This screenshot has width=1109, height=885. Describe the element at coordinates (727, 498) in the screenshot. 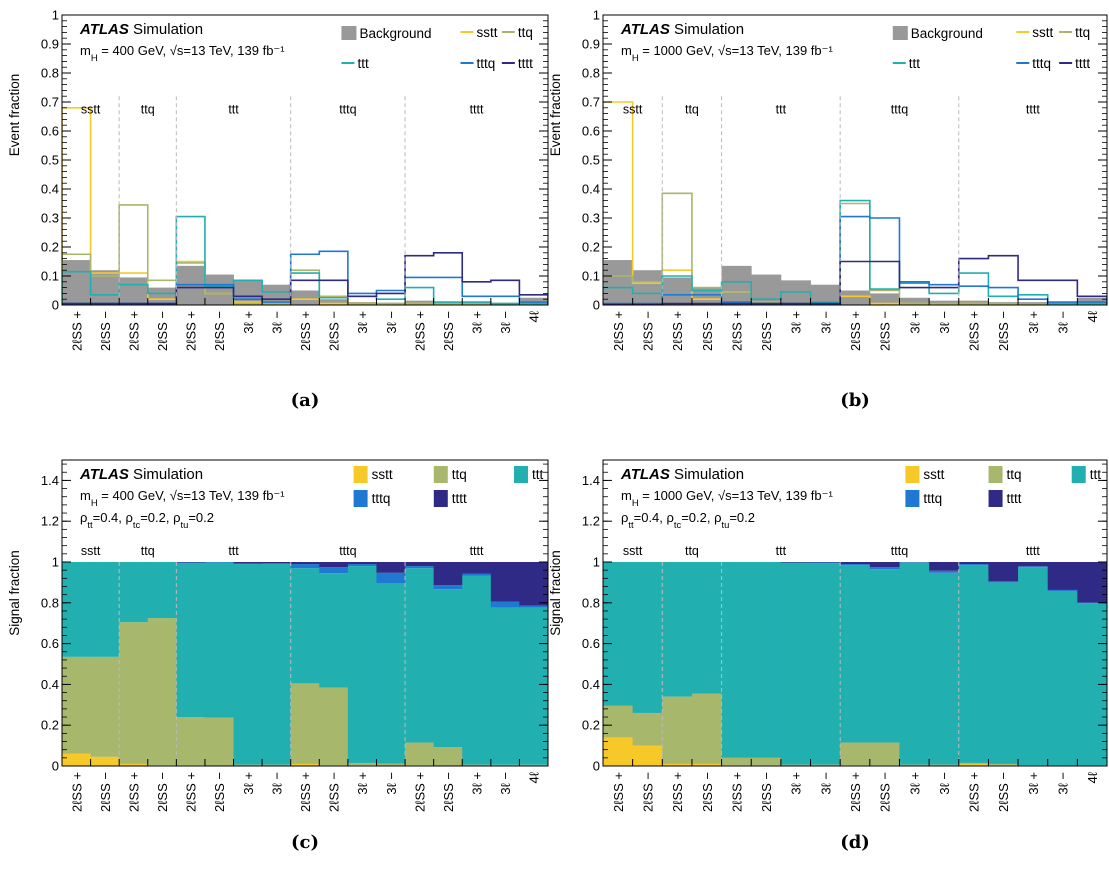

I see `annotation-line: mH = 1000 GeV, √s=13 TeV, 139 fb⁻¹` at that location.